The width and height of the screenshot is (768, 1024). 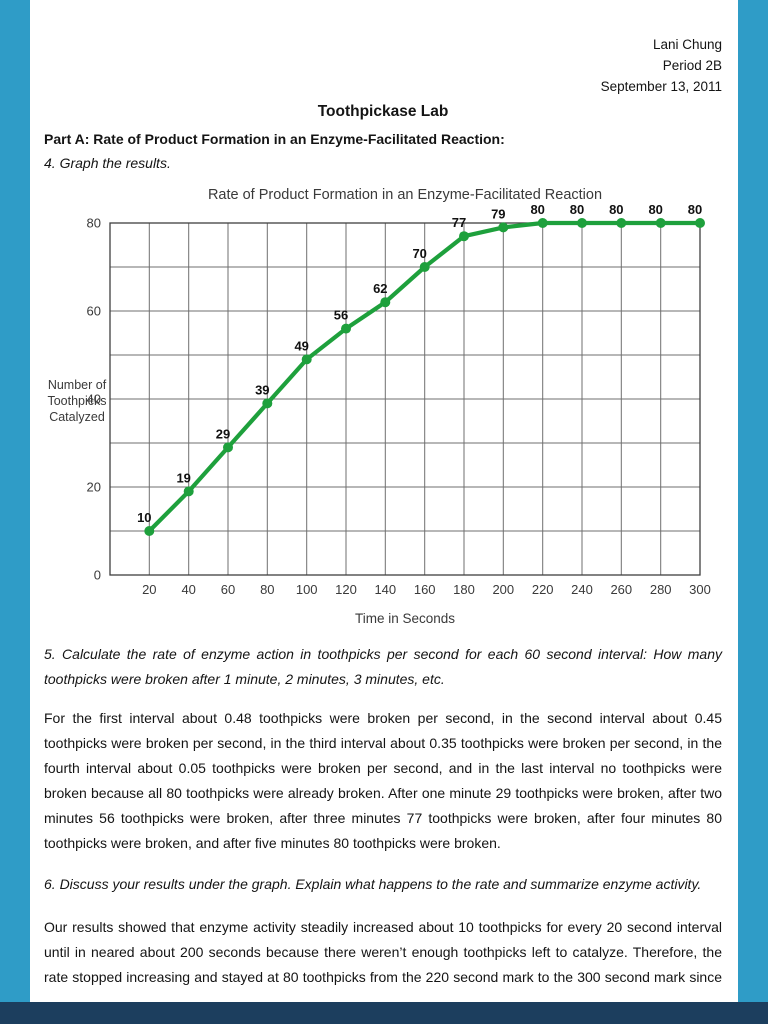 I want to click on document-header: Lani Chung Period 2B September 13, 2011, so click(x=383, y=65).